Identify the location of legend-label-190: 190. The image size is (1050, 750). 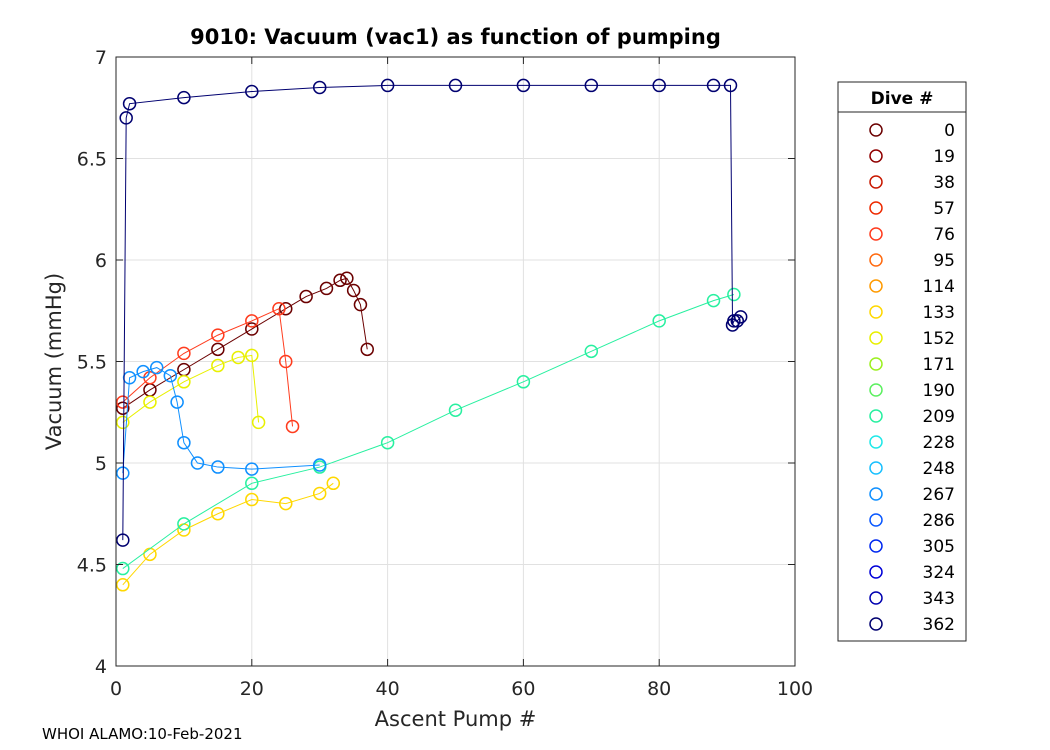
(939, 391).